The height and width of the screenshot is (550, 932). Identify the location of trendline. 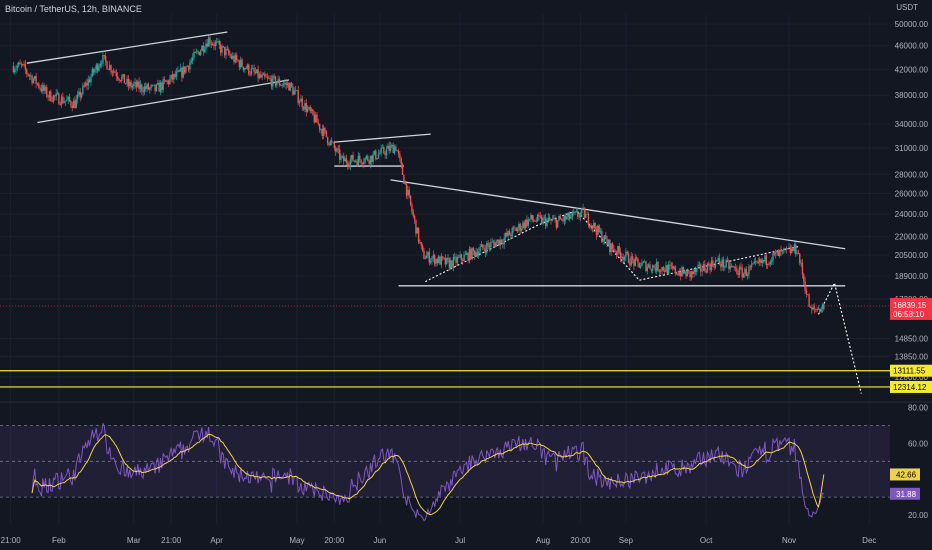
(127, 47).